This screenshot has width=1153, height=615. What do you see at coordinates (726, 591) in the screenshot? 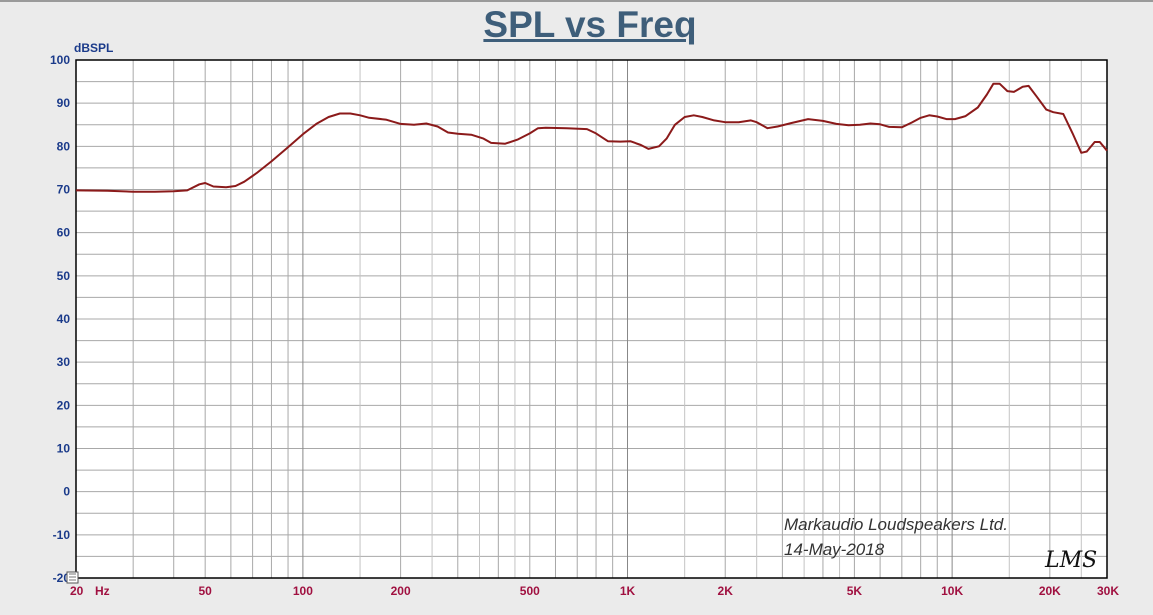
I see `x-tick-label: 2K` at bounding box center [726, 591].